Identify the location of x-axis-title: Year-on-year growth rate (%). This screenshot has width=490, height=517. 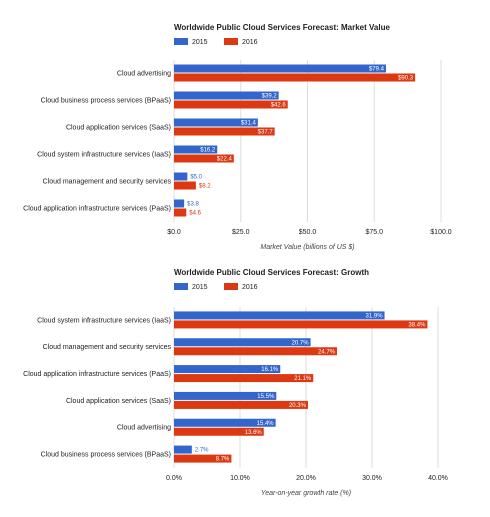
(306, 493).